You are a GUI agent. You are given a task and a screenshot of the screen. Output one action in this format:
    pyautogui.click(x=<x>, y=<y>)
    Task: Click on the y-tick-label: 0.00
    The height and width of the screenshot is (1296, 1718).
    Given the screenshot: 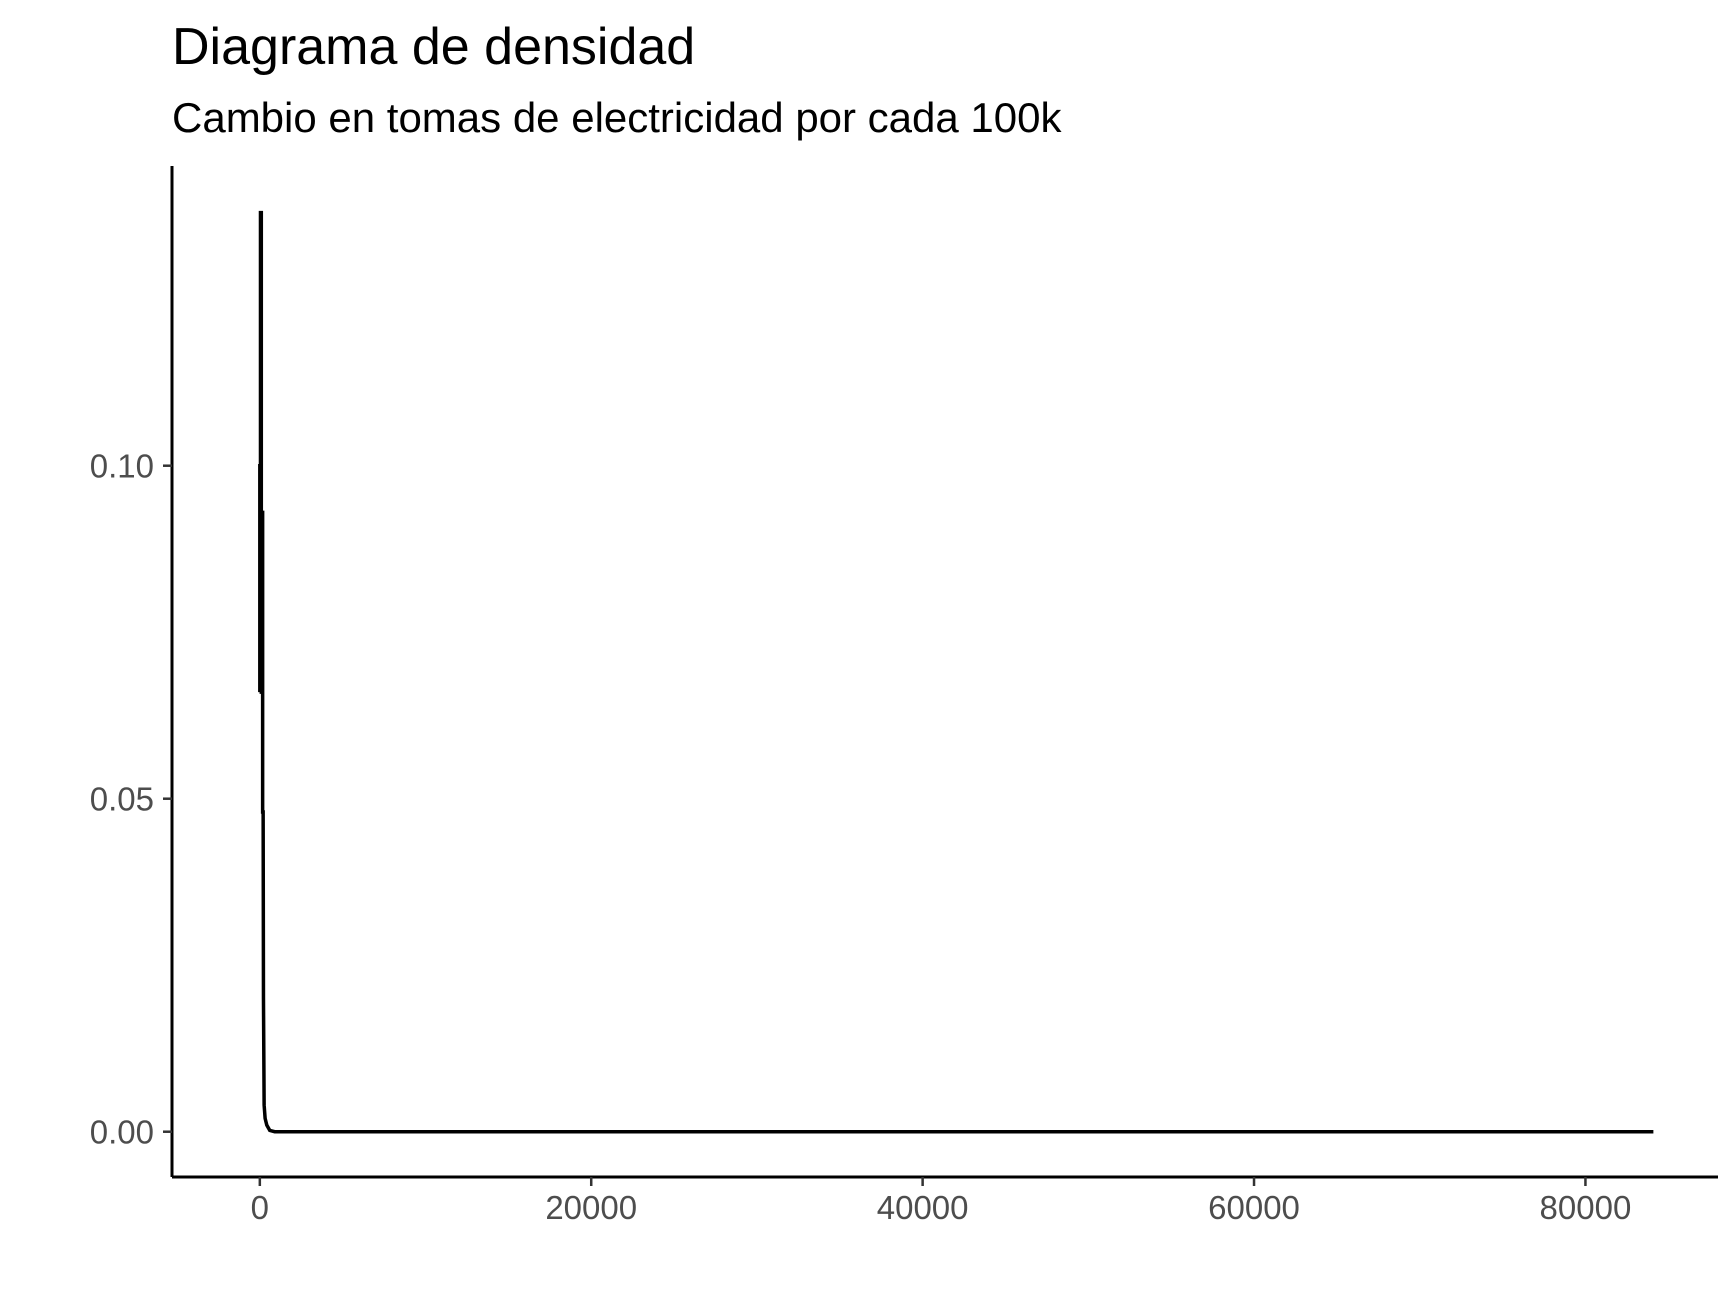 What is the action you would take?
    pyautogui.click(x=122, y=1132)
    